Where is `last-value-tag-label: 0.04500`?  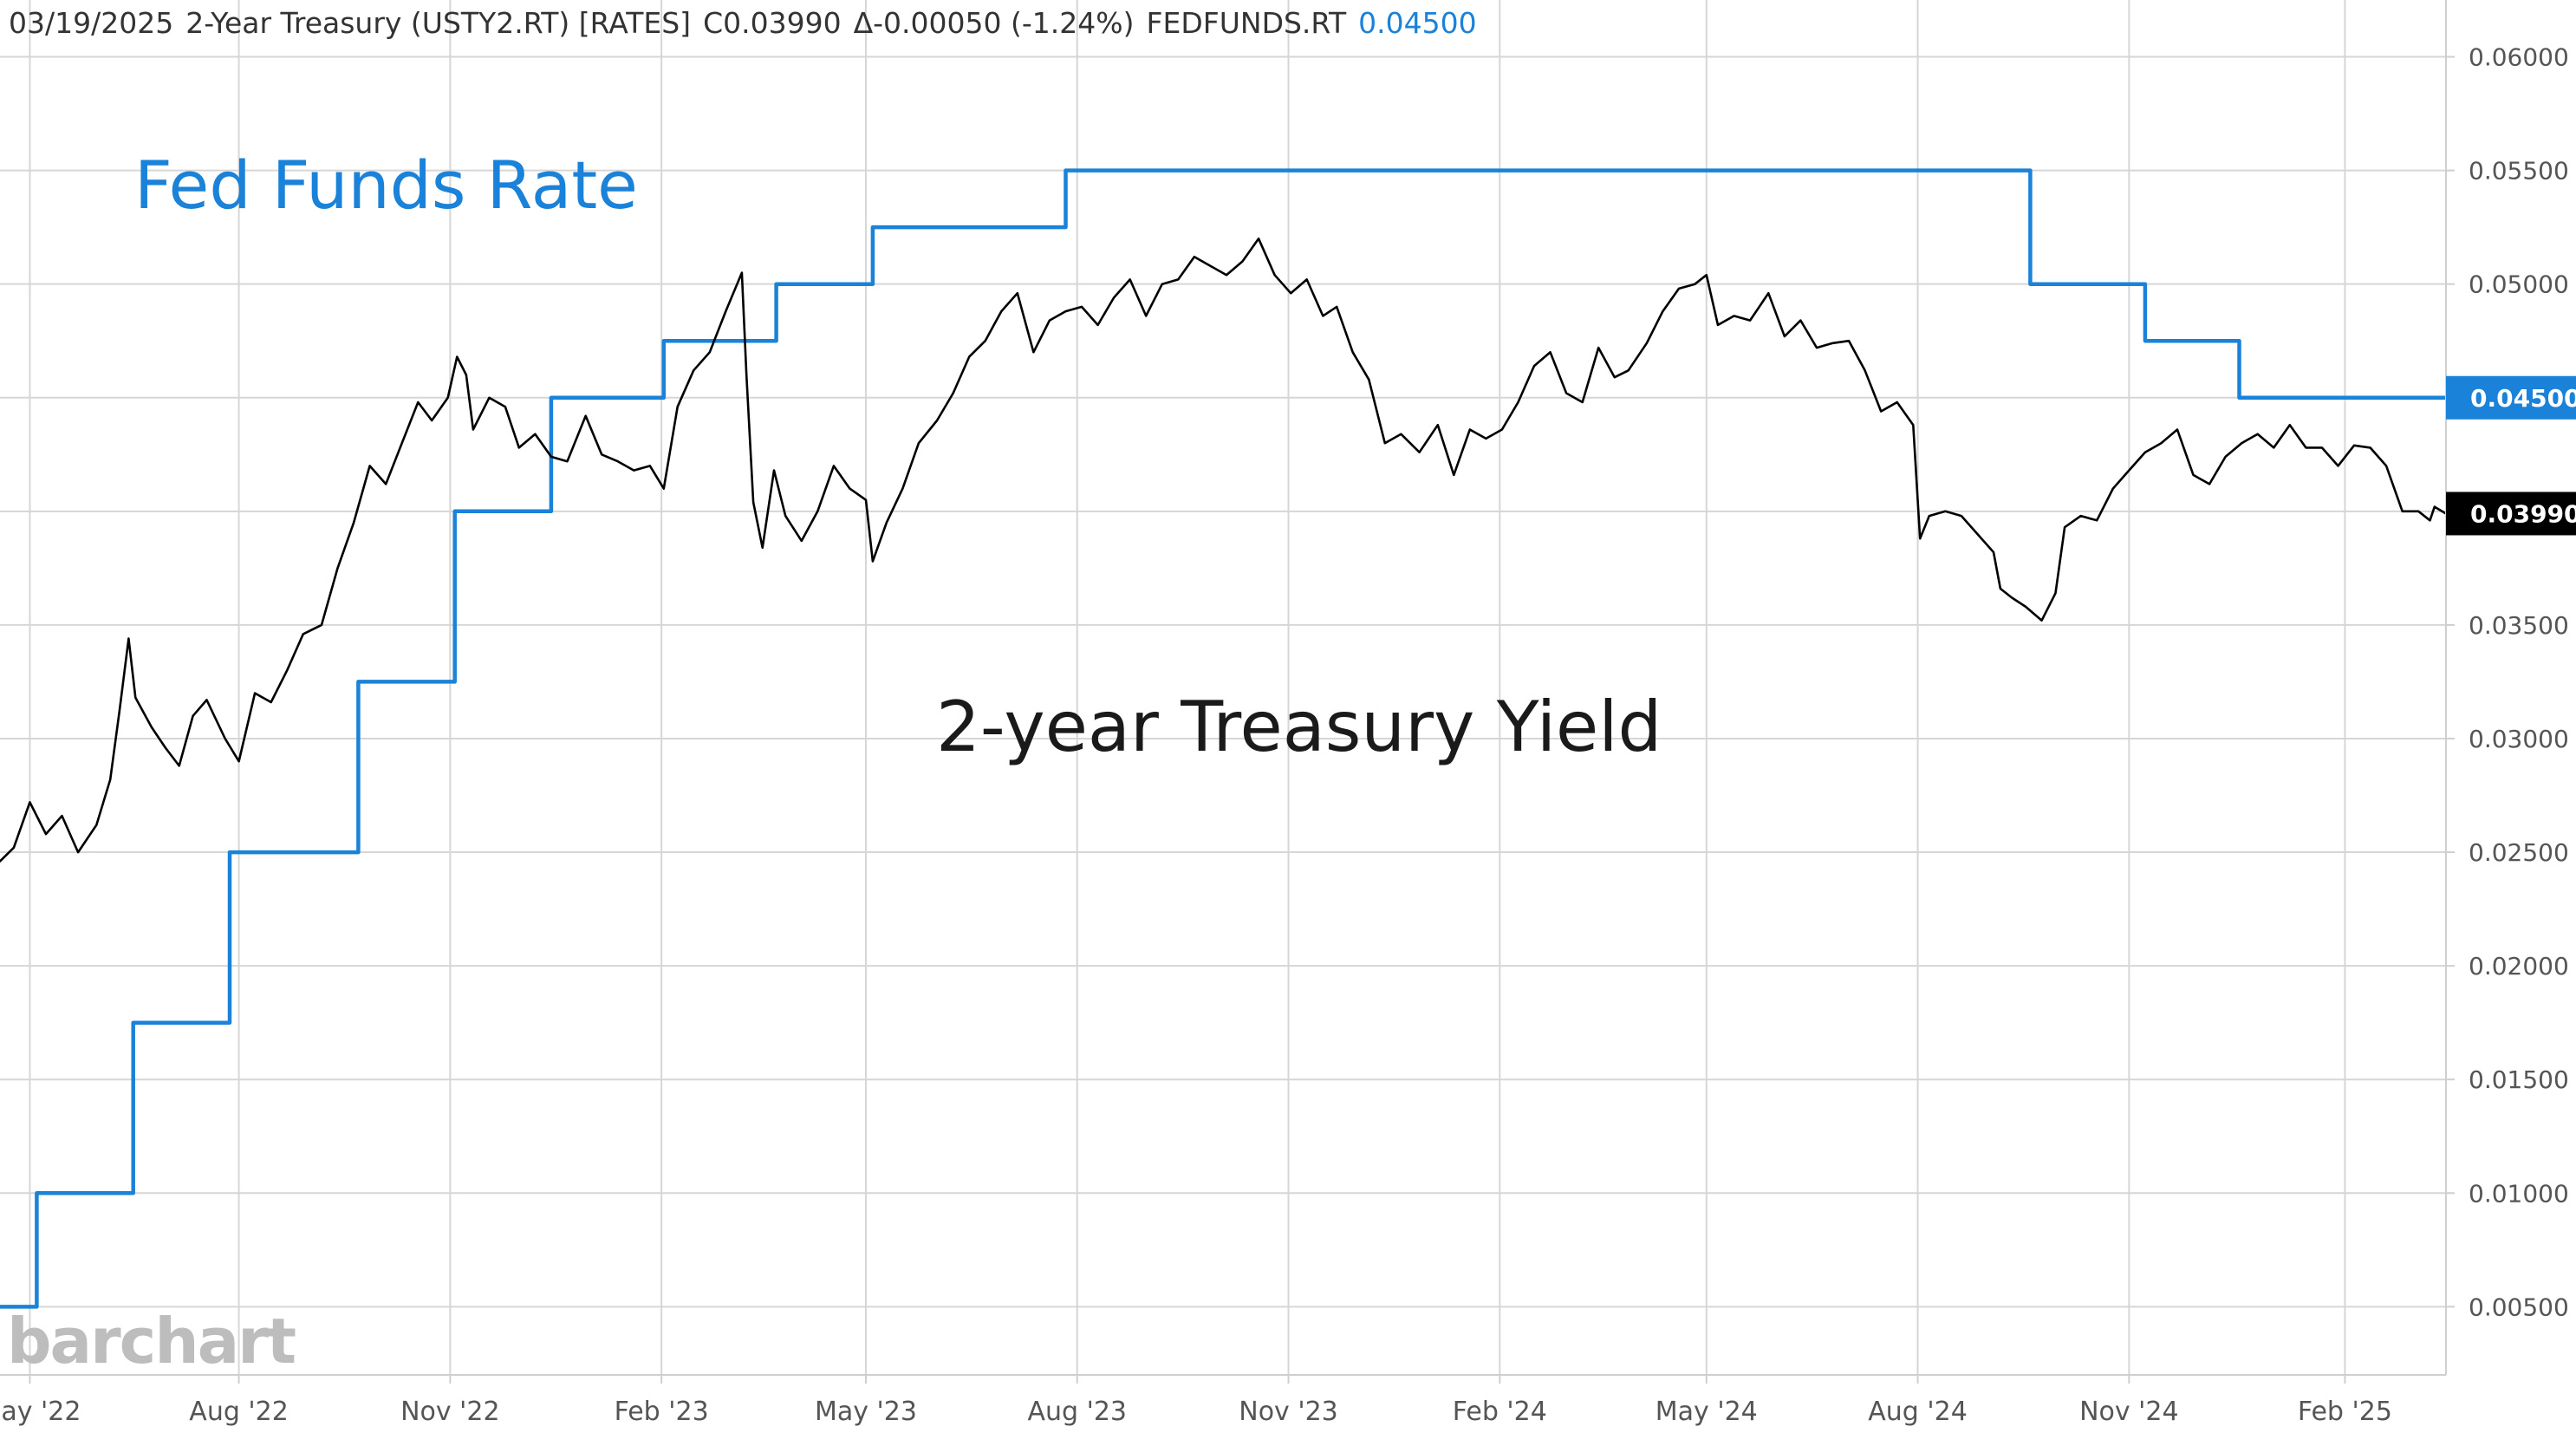 last-value-tag-label: 0.04500 is located at coordinates (2523, 398).